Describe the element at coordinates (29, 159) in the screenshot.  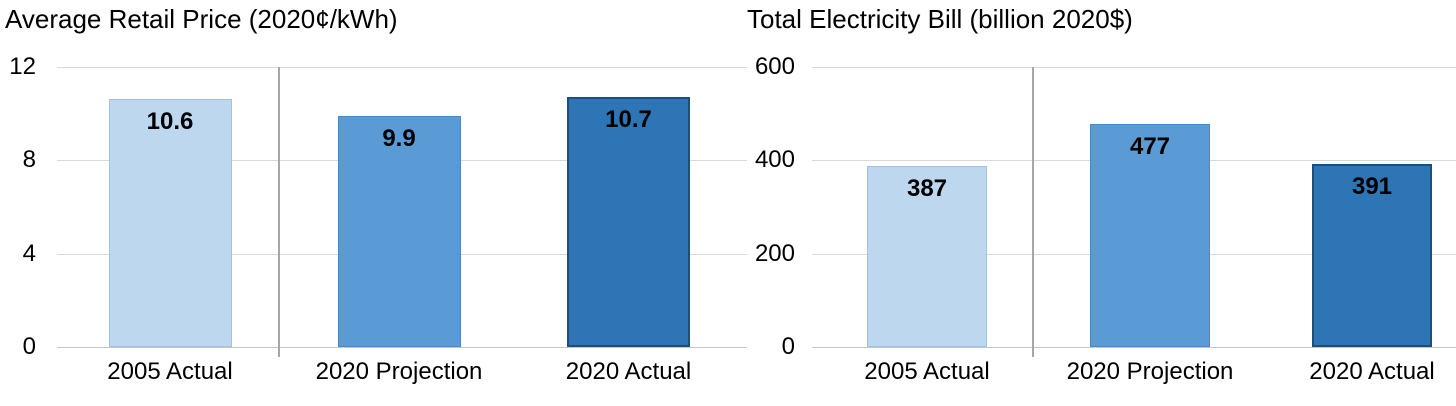
I see `y-tick-label: 8` at that location.